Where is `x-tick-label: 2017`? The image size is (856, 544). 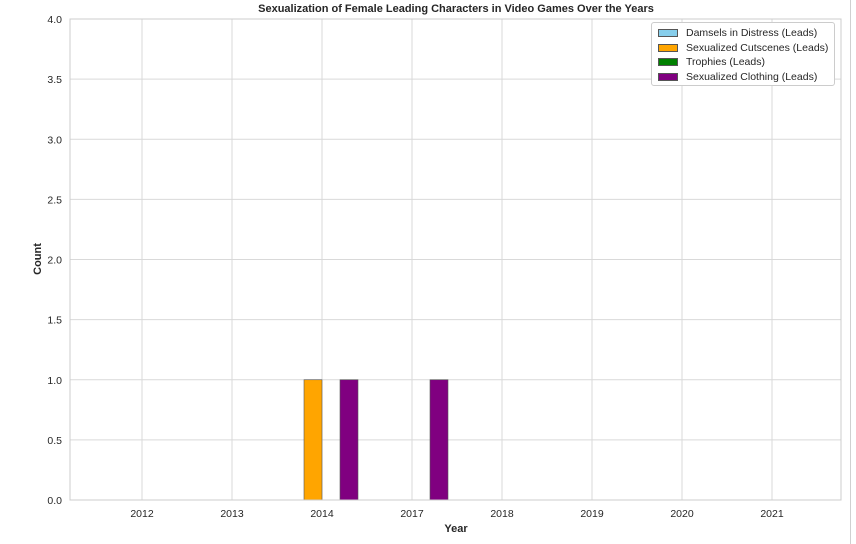
x-tick-label: 2017 is located at coordinates (412, 514).